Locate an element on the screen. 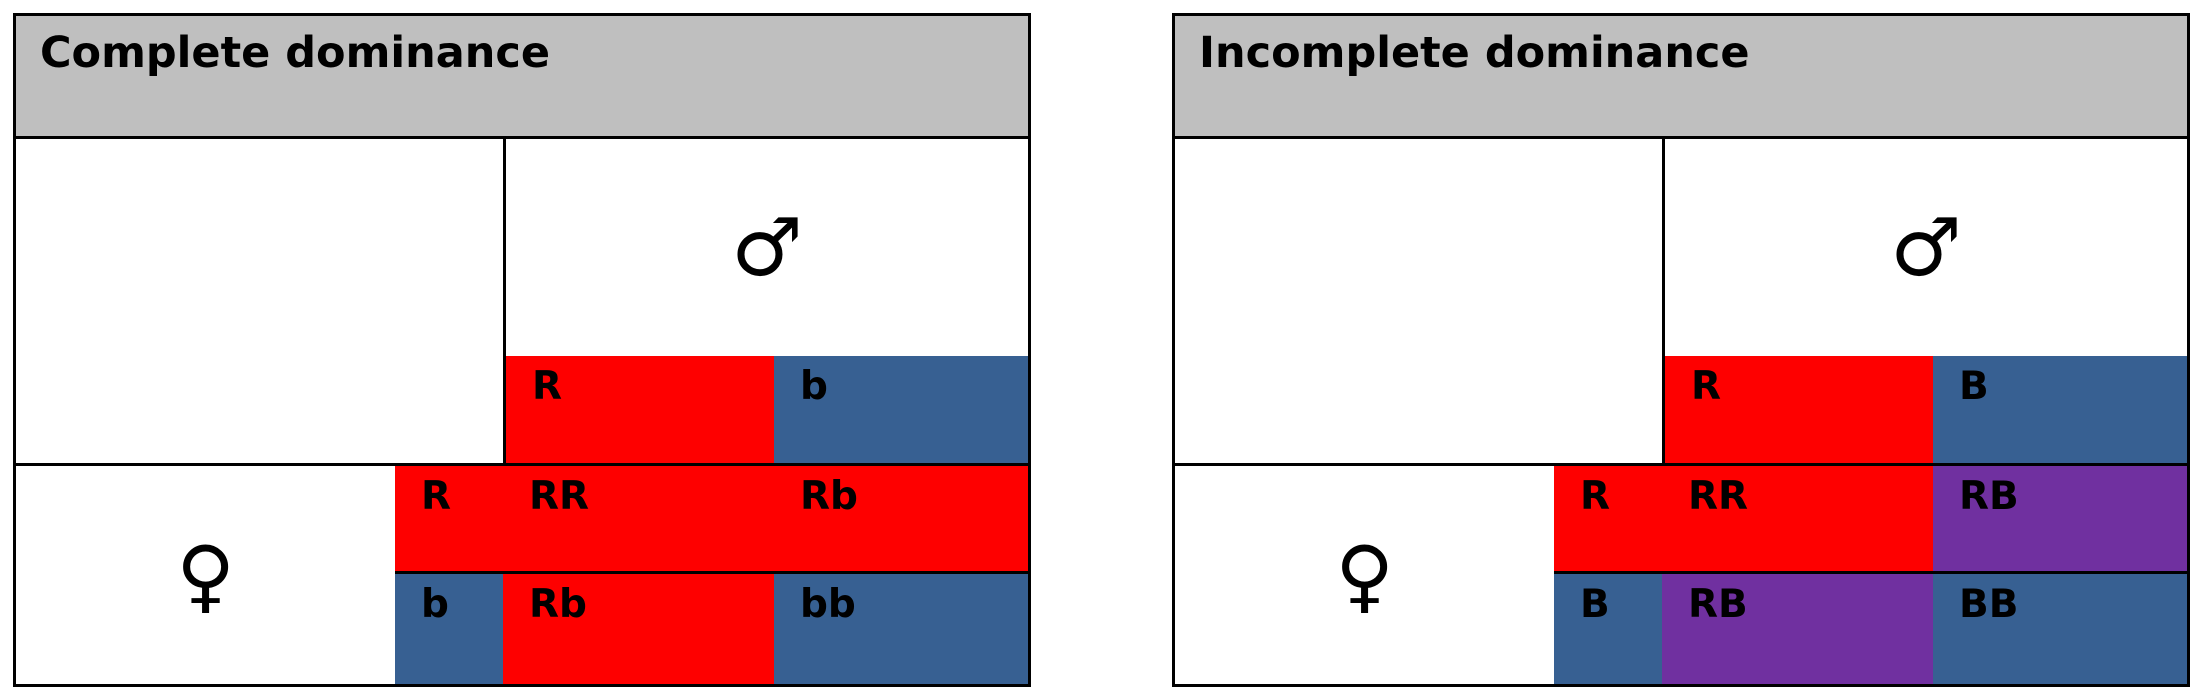 This screenshot has width=2201, height=699. panel-header: Incomplete dominance is located at coordinates (1681, 77).